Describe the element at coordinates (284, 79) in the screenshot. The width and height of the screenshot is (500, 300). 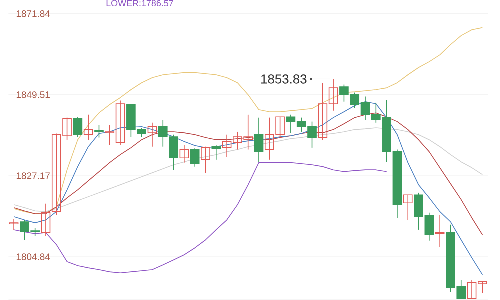
I see `annotation: 1853.83` at that location.